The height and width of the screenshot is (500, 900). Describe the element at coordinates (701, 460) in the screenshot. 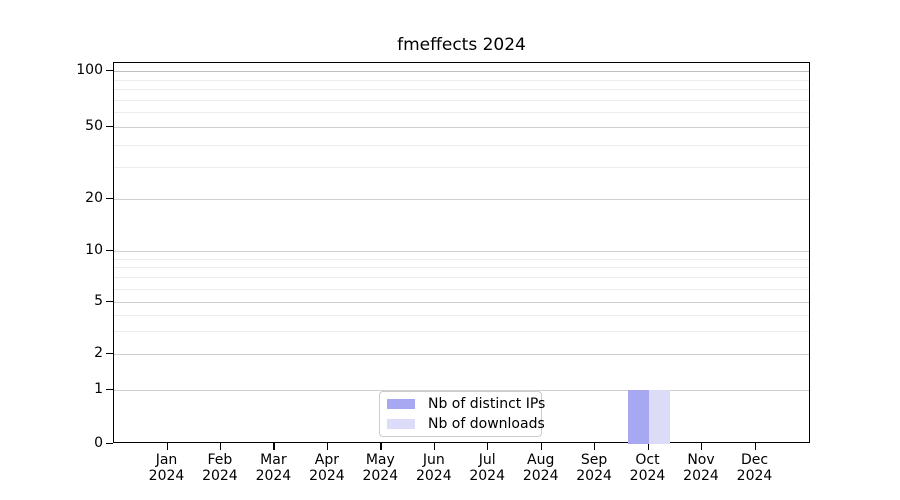

I see `x-tick-month: Nov` at that location.